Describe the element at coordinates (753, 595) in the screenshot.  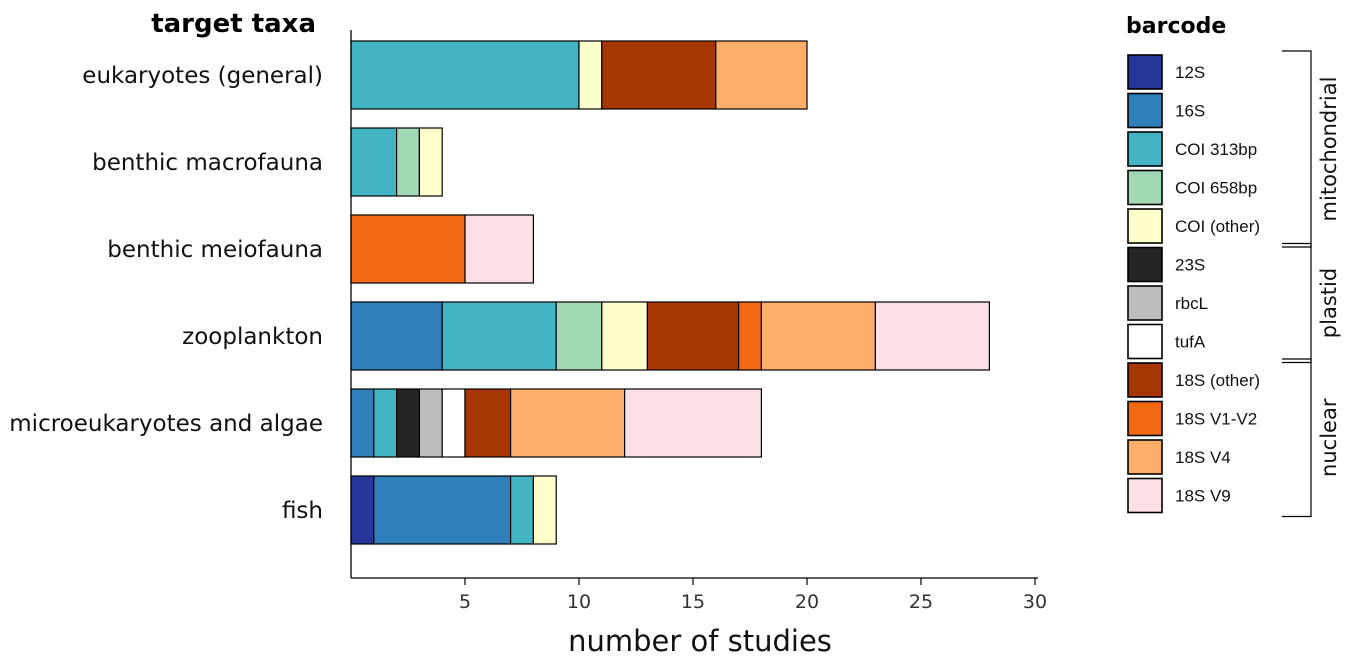
I see `x-tick-labels: 5 10 15 20 25 30` at that location.